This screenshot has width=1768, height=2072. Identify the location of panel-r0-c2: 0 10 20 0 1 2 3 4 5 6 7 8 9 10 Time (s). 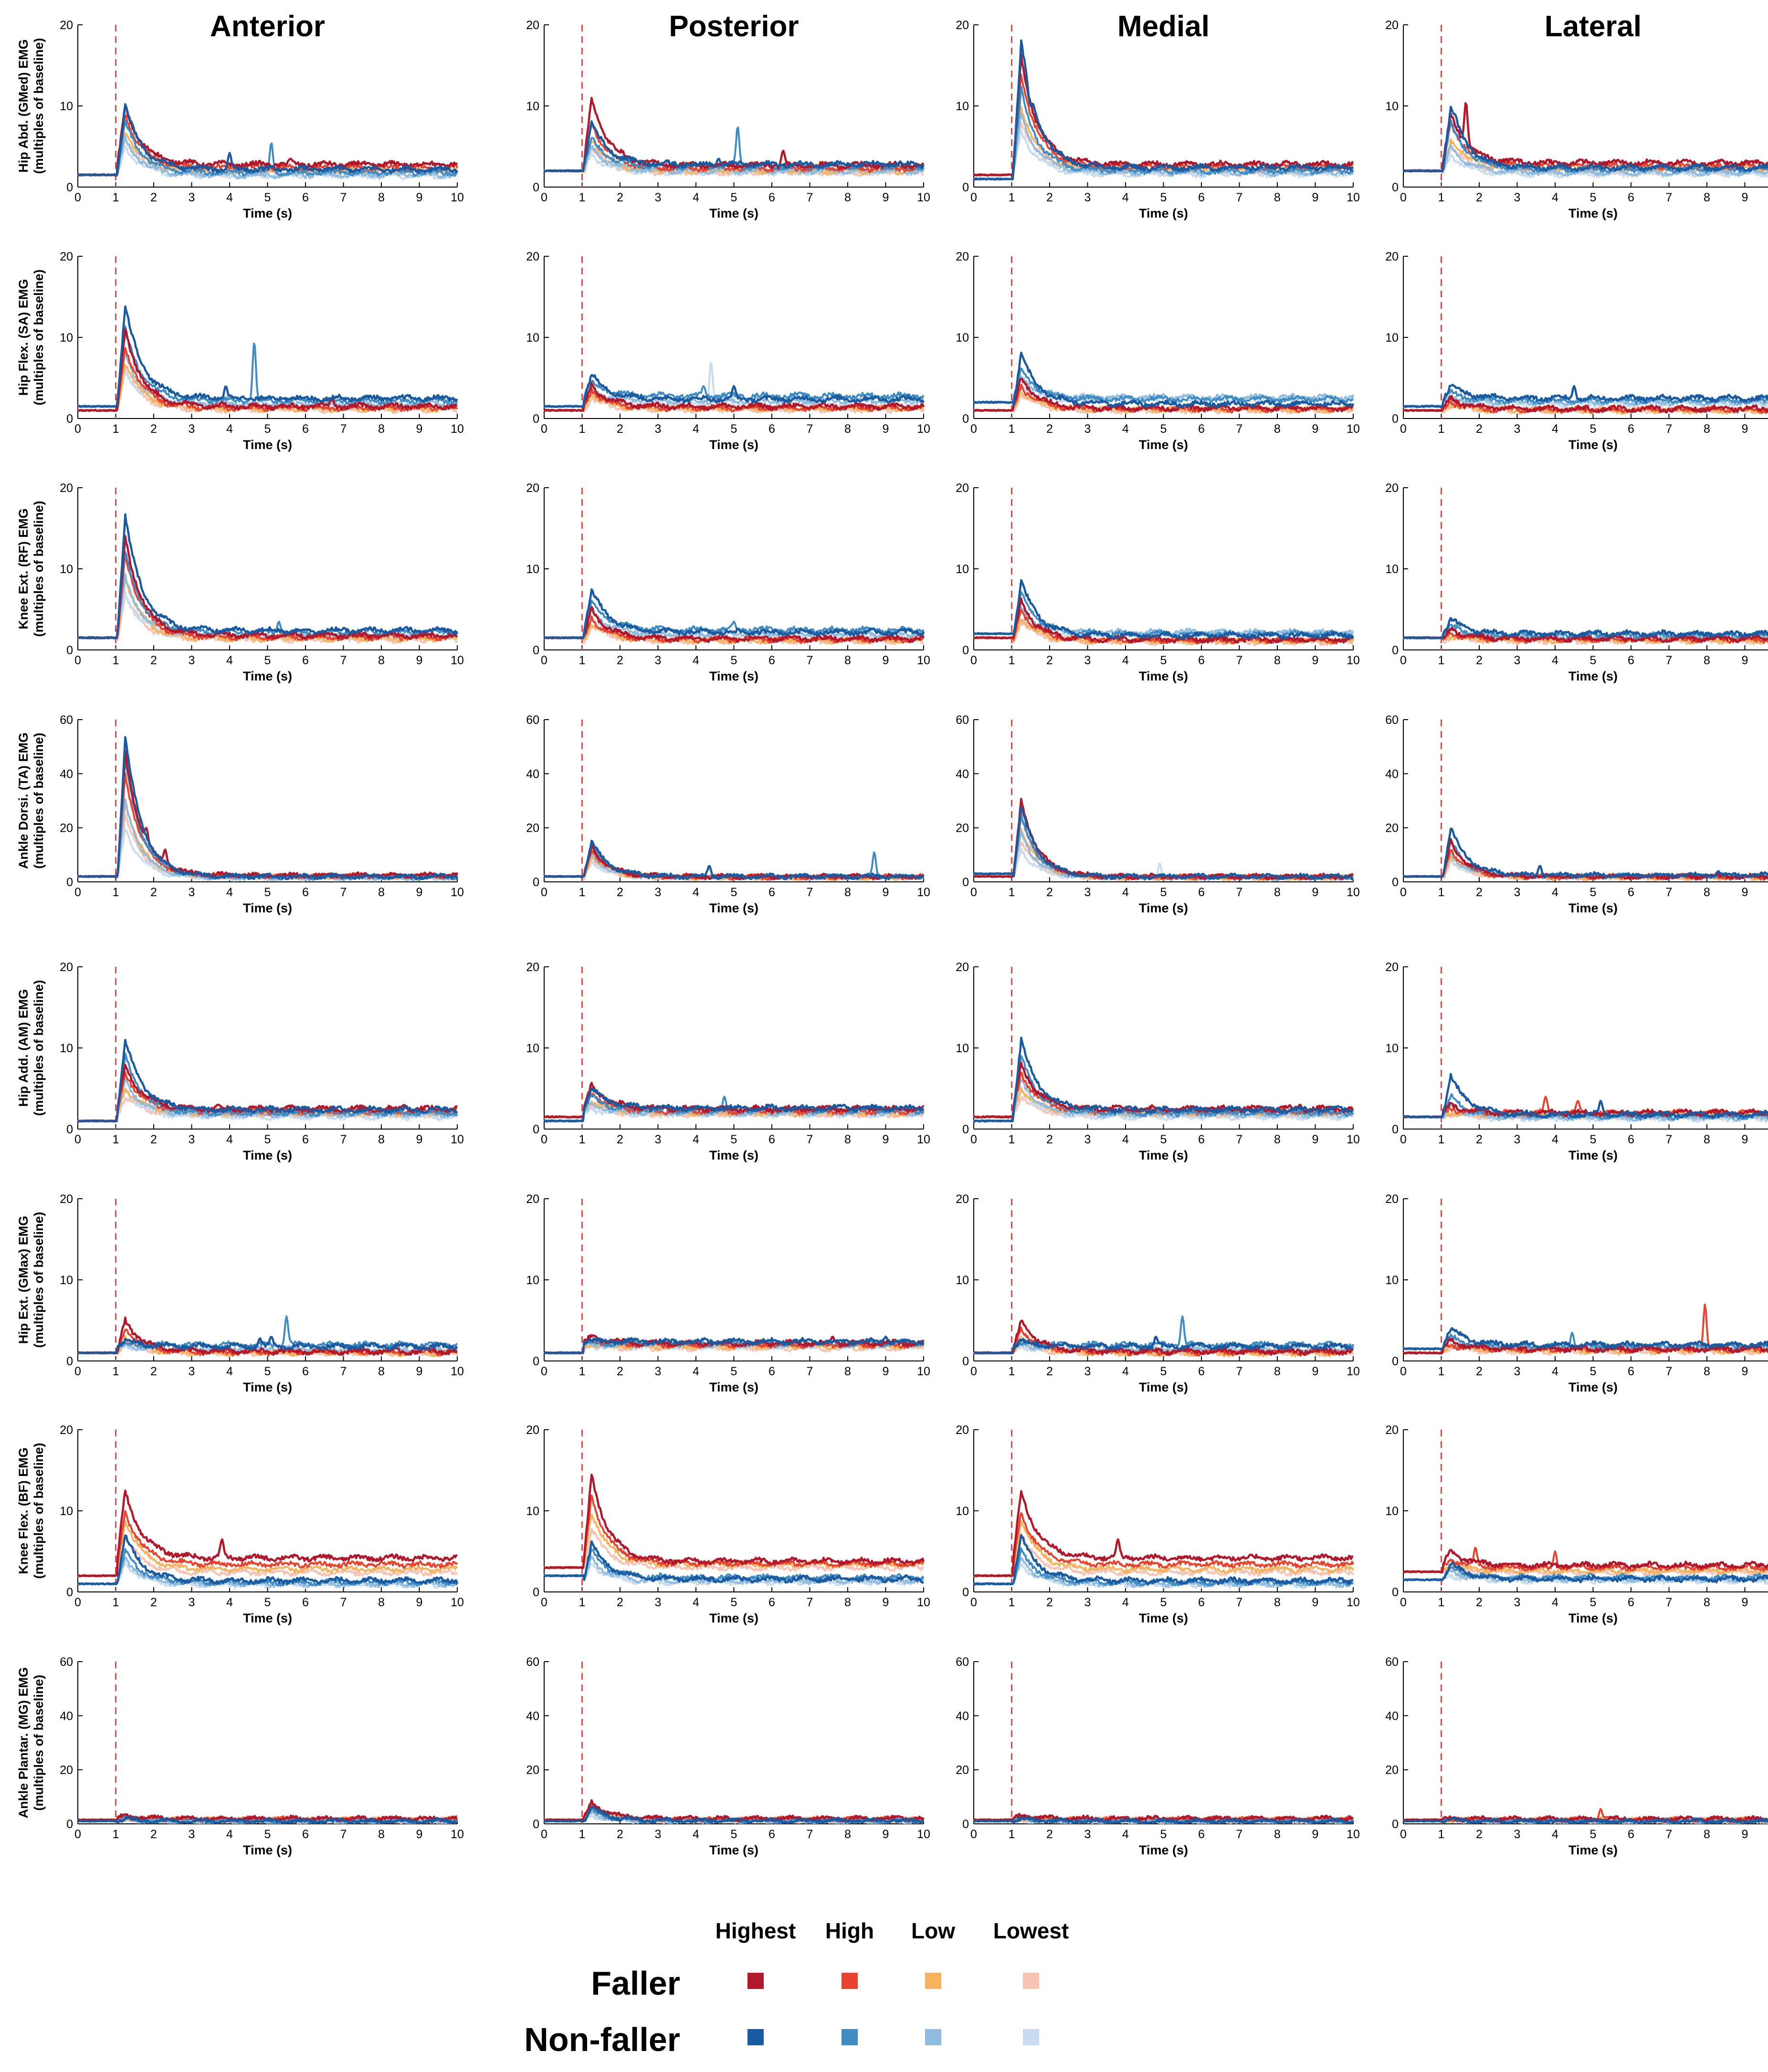
(1158, 119).